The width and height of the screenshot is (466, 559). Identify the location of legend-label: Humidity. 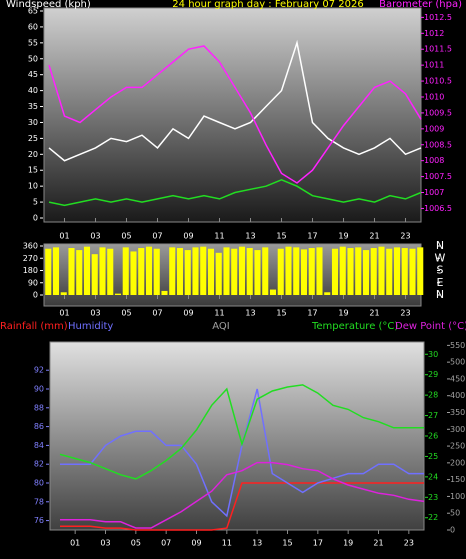
(90, 326).